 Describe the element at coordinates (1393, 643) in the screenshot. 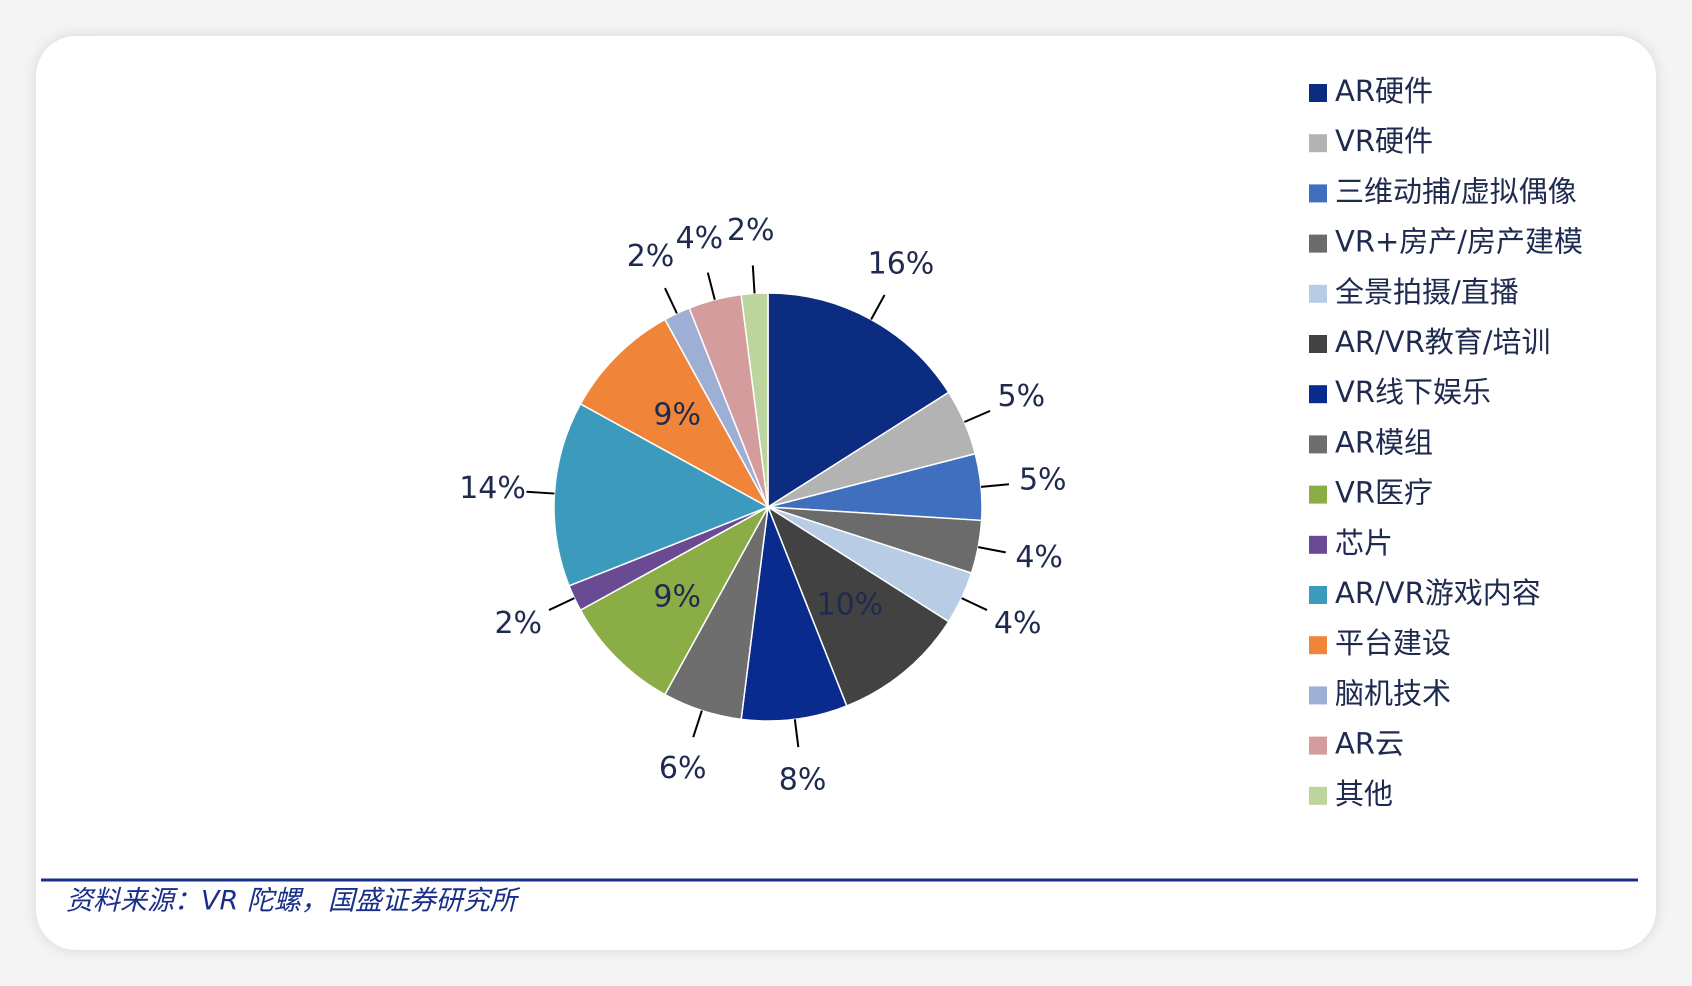

I see `legend-label: 平台建设` at that location.